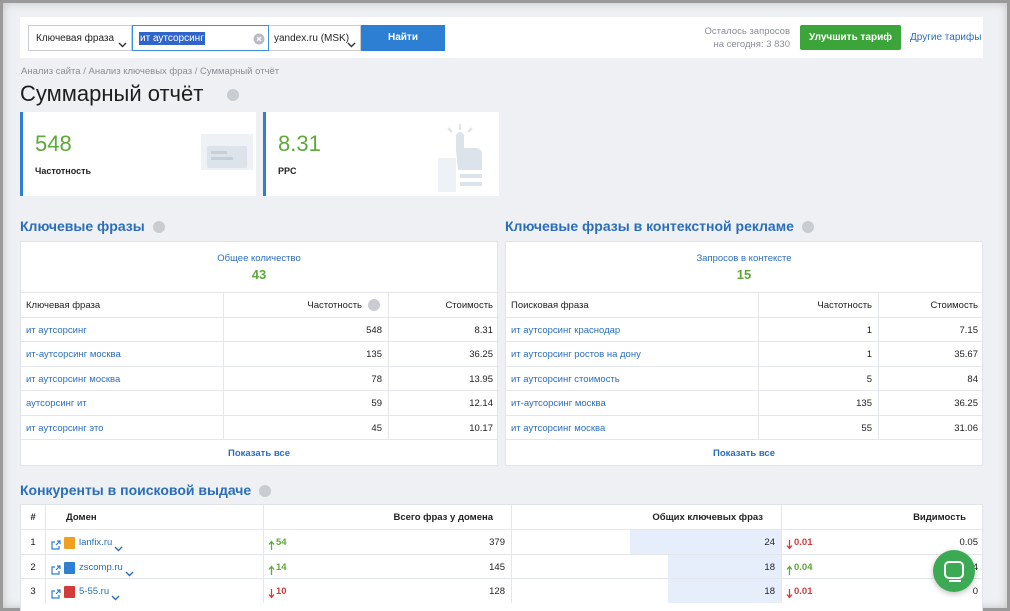  What do you see at coordinates (646, 566) in the screenshot?
I see `table-cell: 18` at bounding box center [646, 566].